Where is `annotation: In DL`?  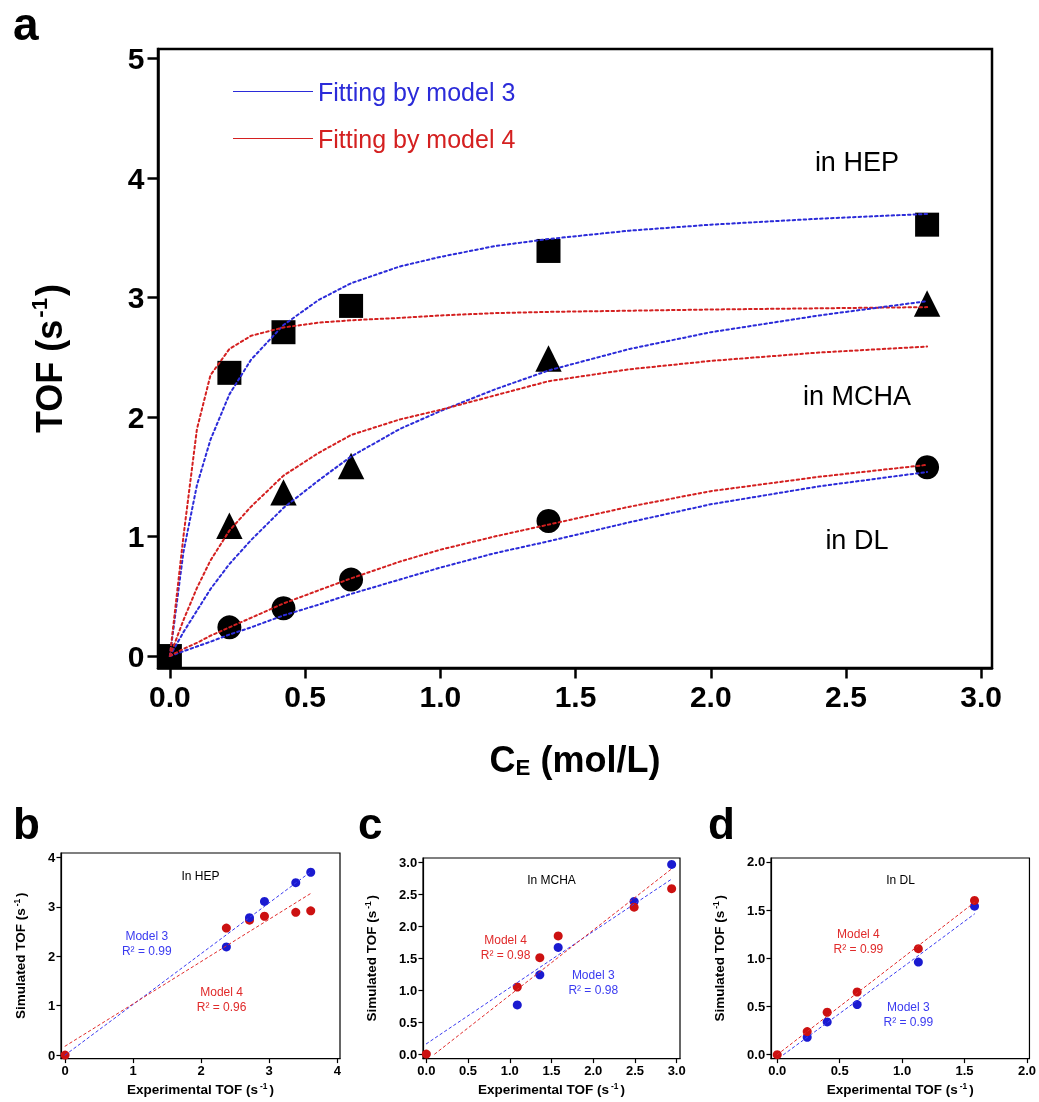
annotation: In DL is located at coordinates (901, 880).